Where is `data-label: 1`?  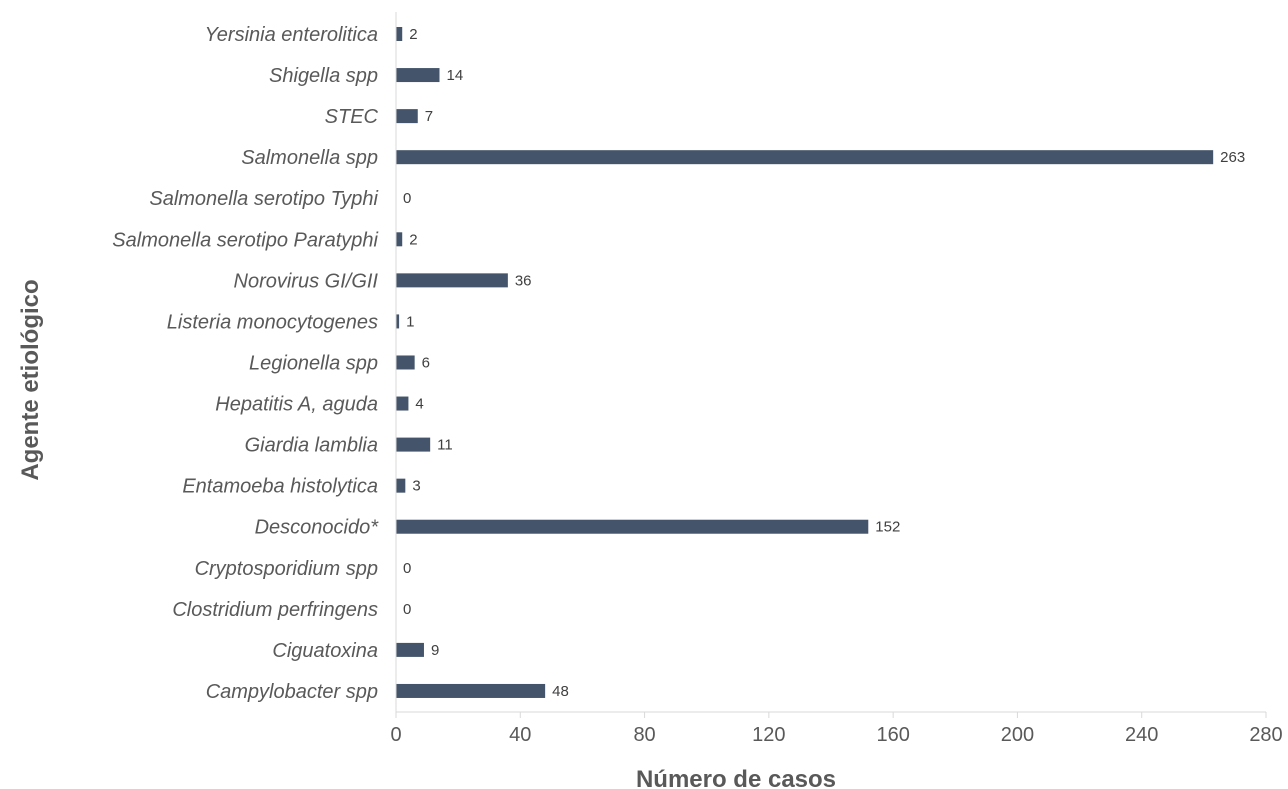
data-label: 1 is located at coordinates (410, 321).